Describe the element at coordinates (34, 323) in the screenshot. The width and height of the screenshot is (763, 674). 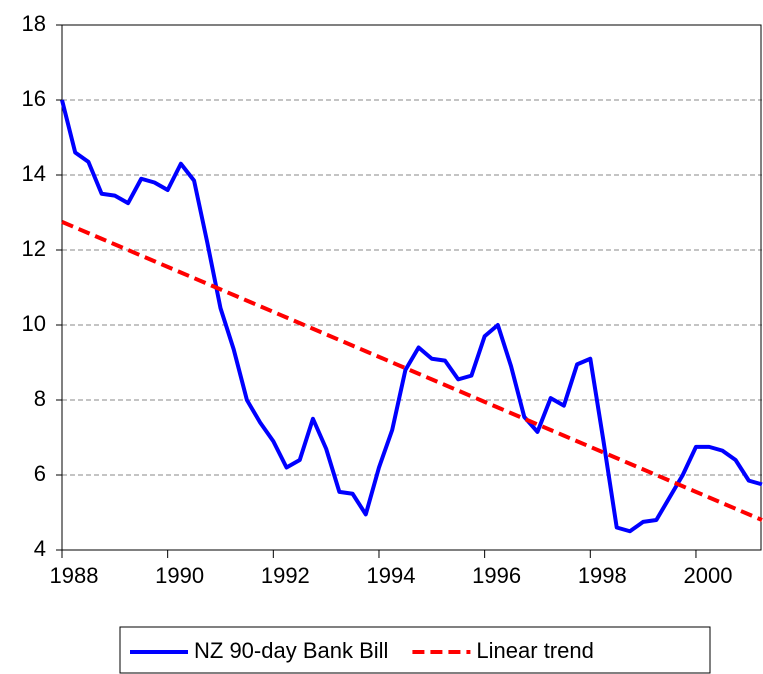
I see `y-tick-label: 10` at that location.